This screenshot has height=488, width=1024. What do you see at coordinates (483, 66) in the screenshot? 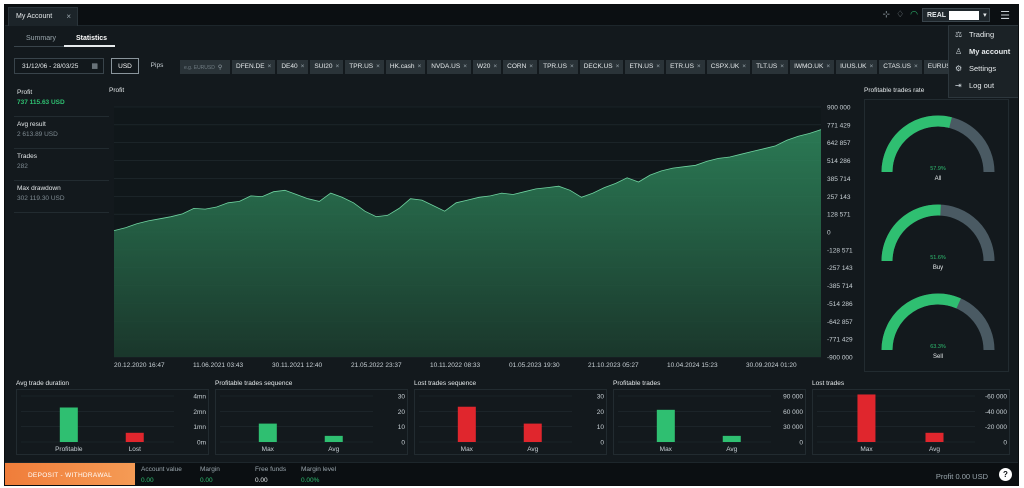
I see `symbol-chip-label: W20` at bounding box center [483, 66].